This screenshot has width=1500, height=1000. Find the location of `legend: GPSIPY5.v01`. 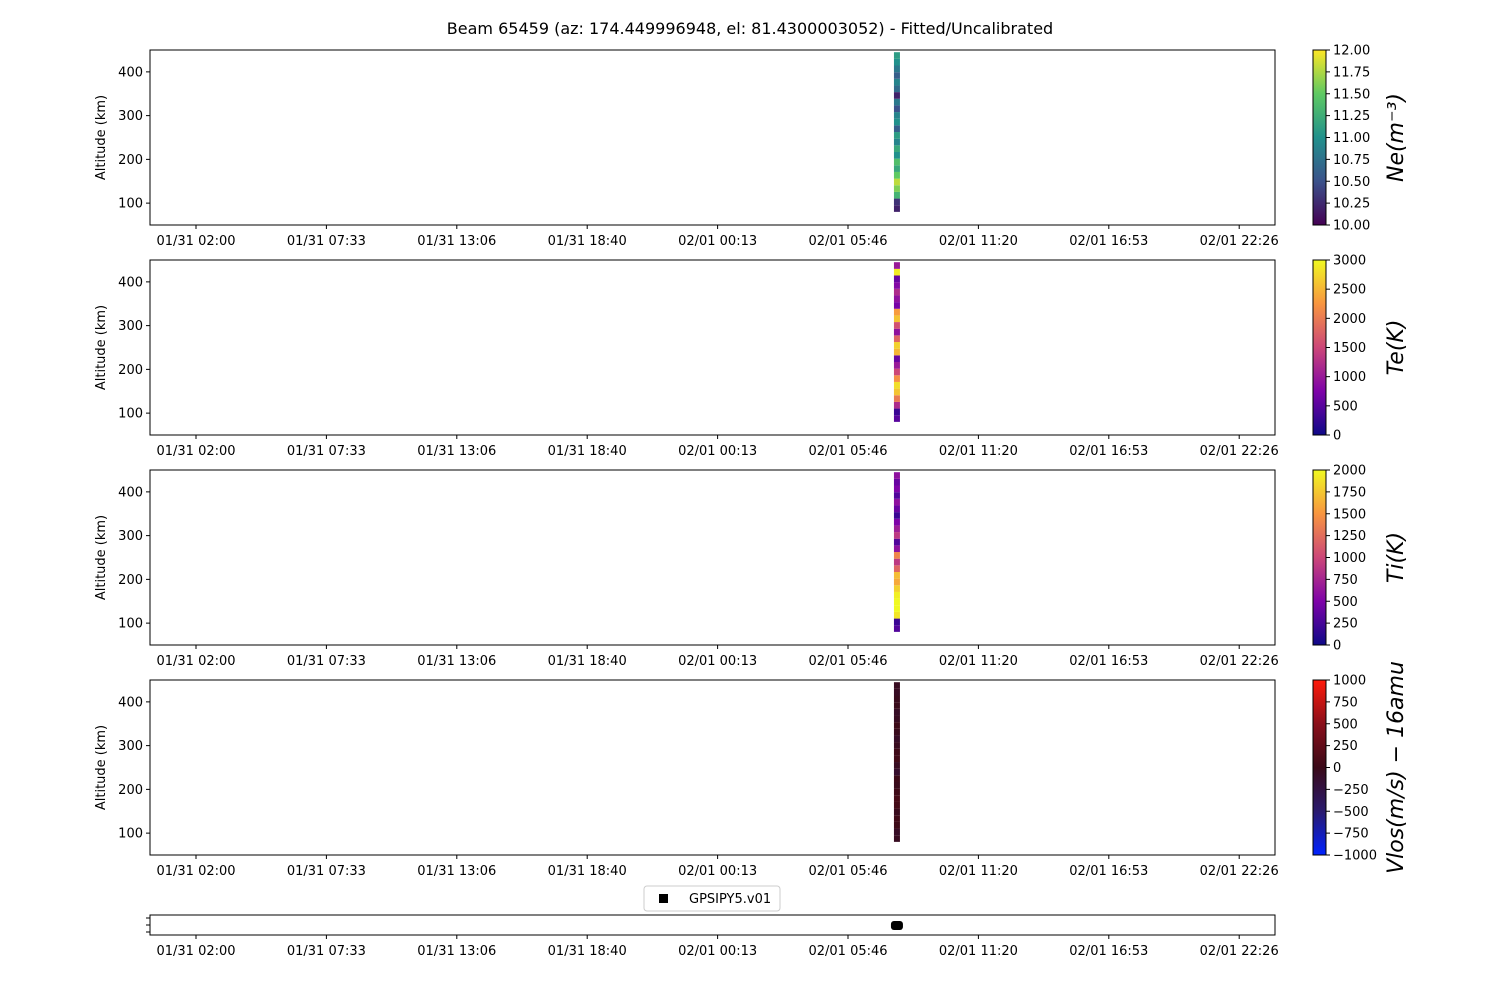

legend: GPSIPY5.v01 is located at coordinates (712, 898).